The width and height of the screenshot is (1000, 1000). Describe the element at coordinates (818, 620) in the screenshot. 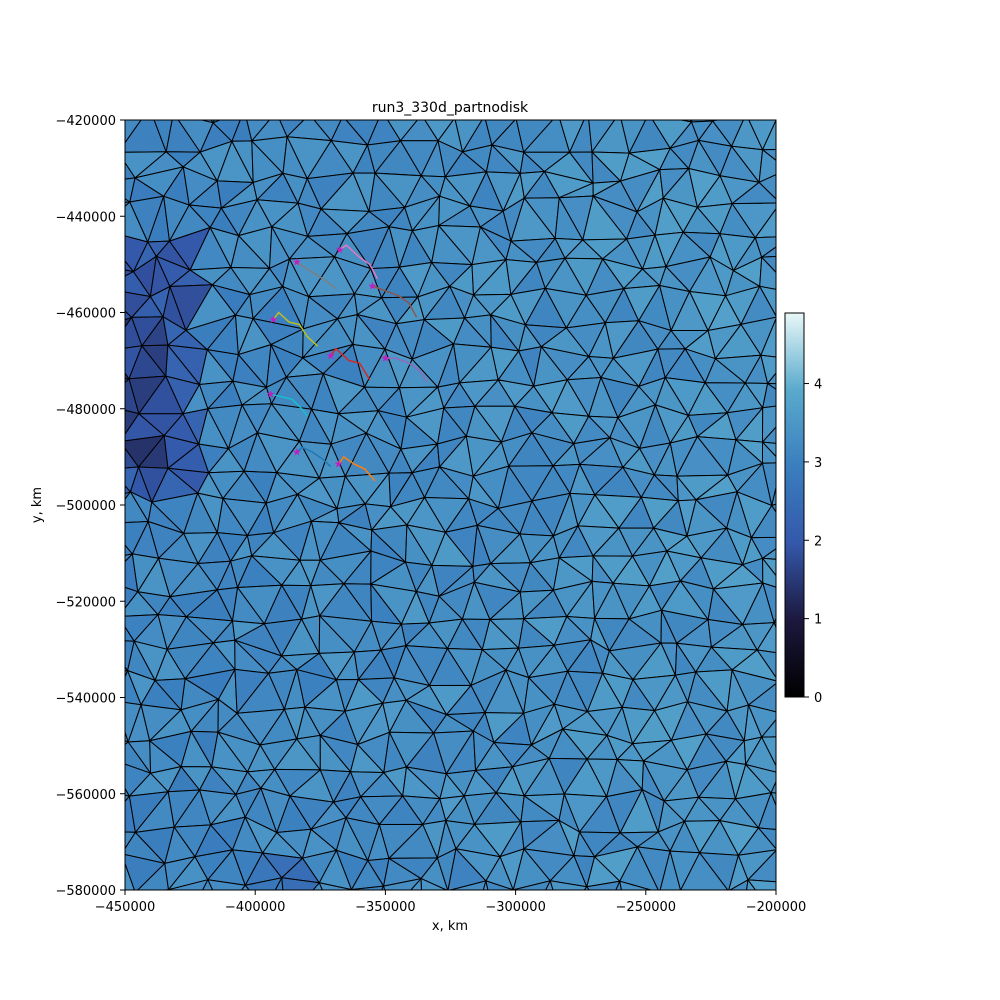

I see `colorbar-tick-label: 1` at that location.